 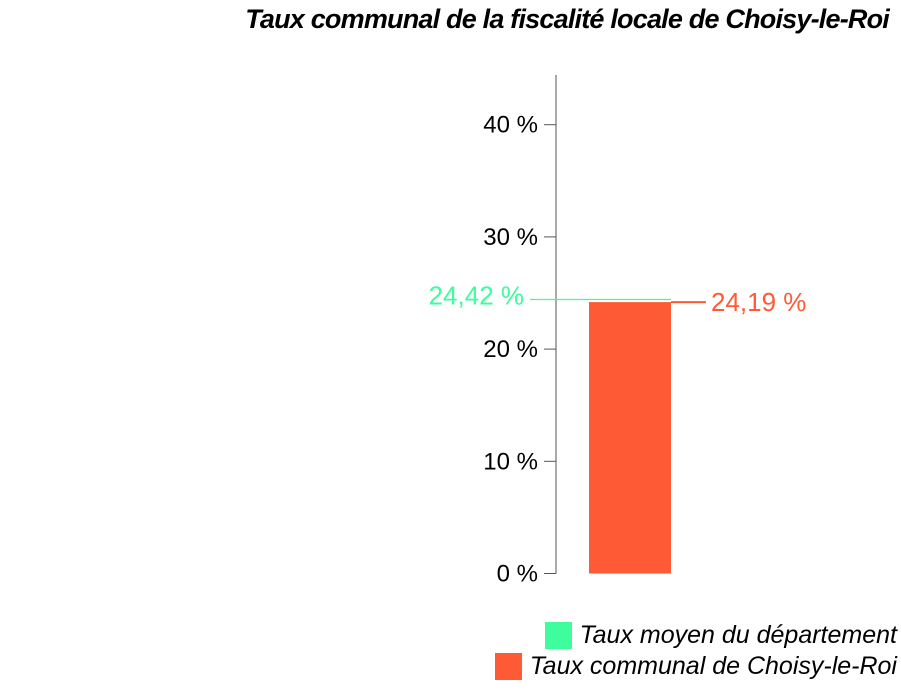 What do you see at coordinates (510, 461) in the screenshot?
I see `y-tick-label-10: 10 %` at bounding box center [510, 461].